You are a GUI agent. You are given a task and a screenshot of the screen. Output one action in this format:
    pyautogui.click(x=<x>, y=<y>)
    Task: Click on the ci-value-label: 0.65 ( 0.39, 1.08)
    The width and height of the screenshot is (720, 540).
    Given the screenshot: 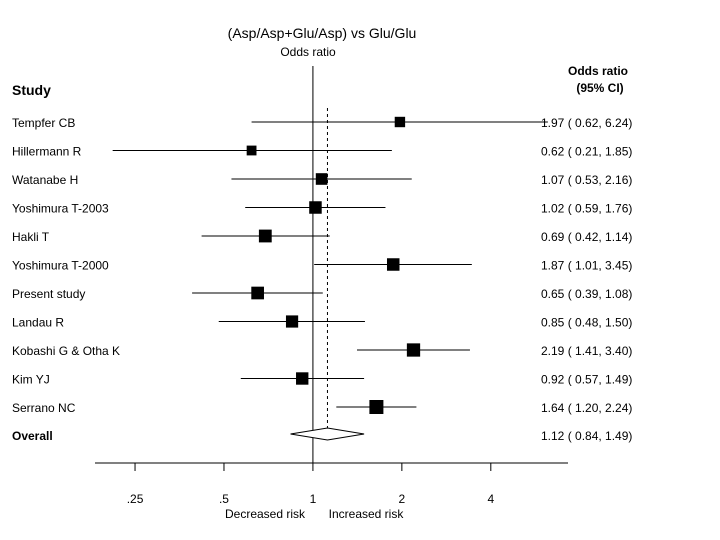 What is the action you would take?
    pyautogui.click(x=586, y=294)
    